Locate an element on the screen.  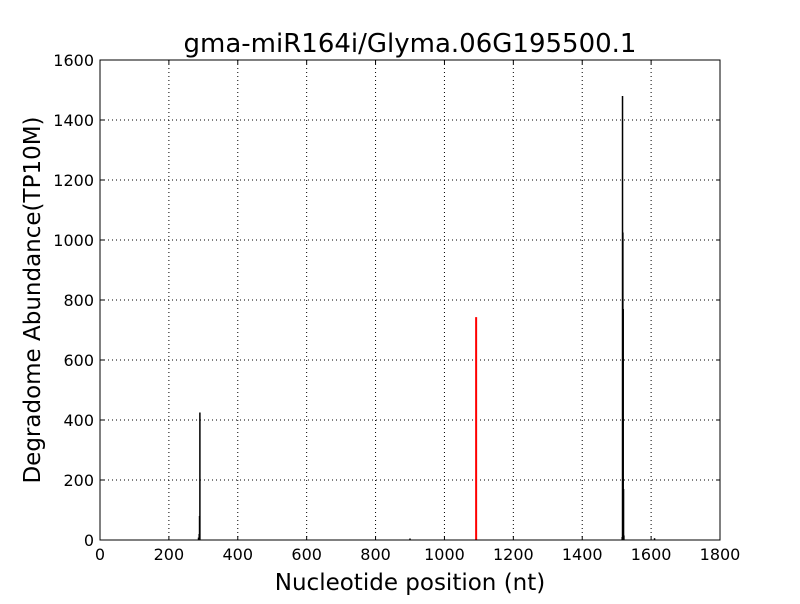
y-tick-label: 400 is located at coordinates (78, 420).